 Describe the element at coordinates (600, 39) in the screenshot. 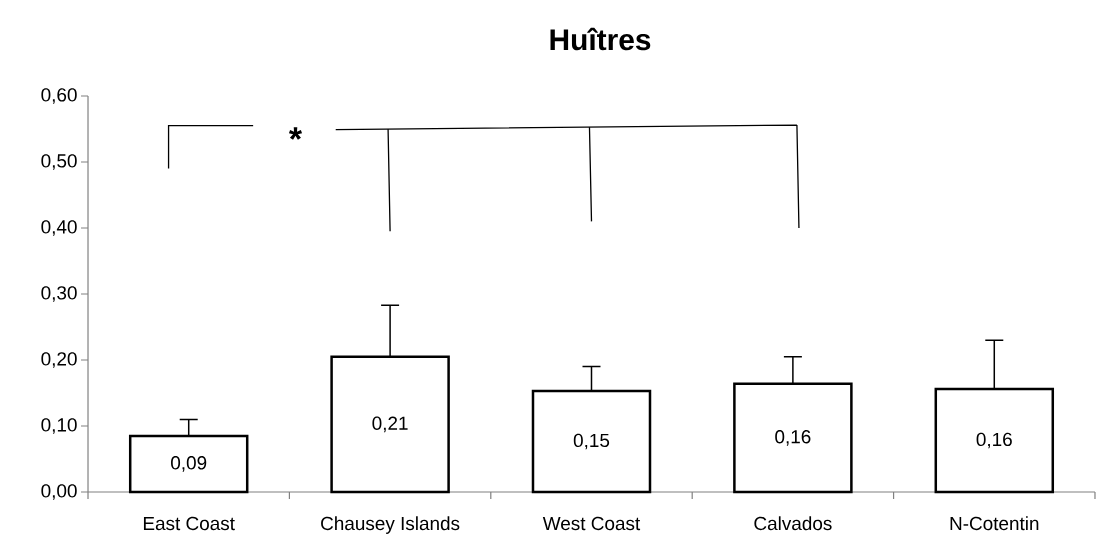

I see `chart-title: Huîtres` at that location.